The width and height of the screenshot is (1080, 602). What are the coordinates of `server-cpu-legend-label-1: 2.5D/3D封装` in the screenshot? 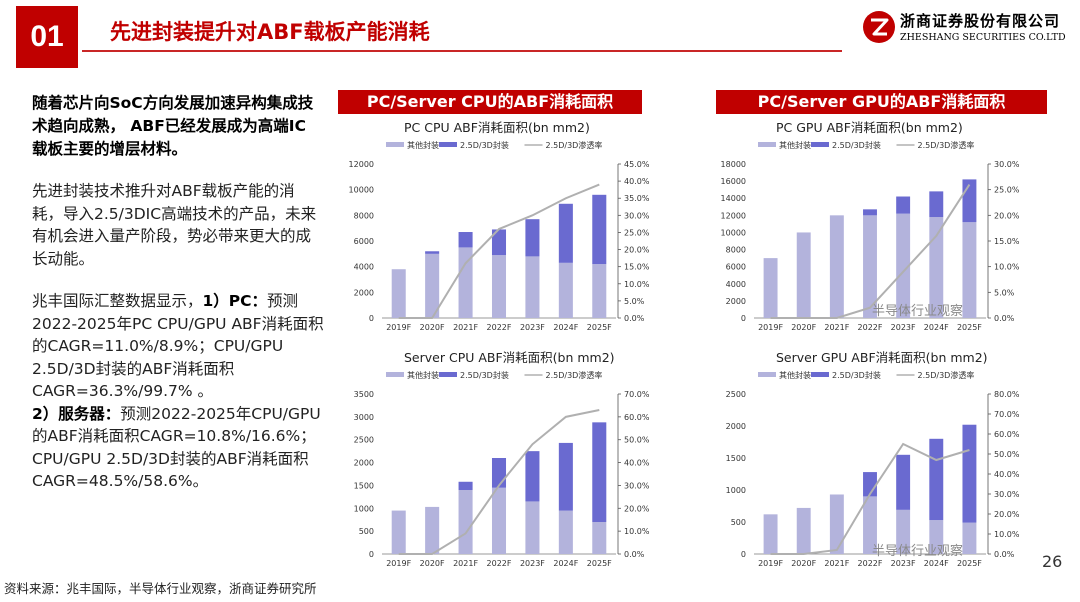 It's located at (484, 375).